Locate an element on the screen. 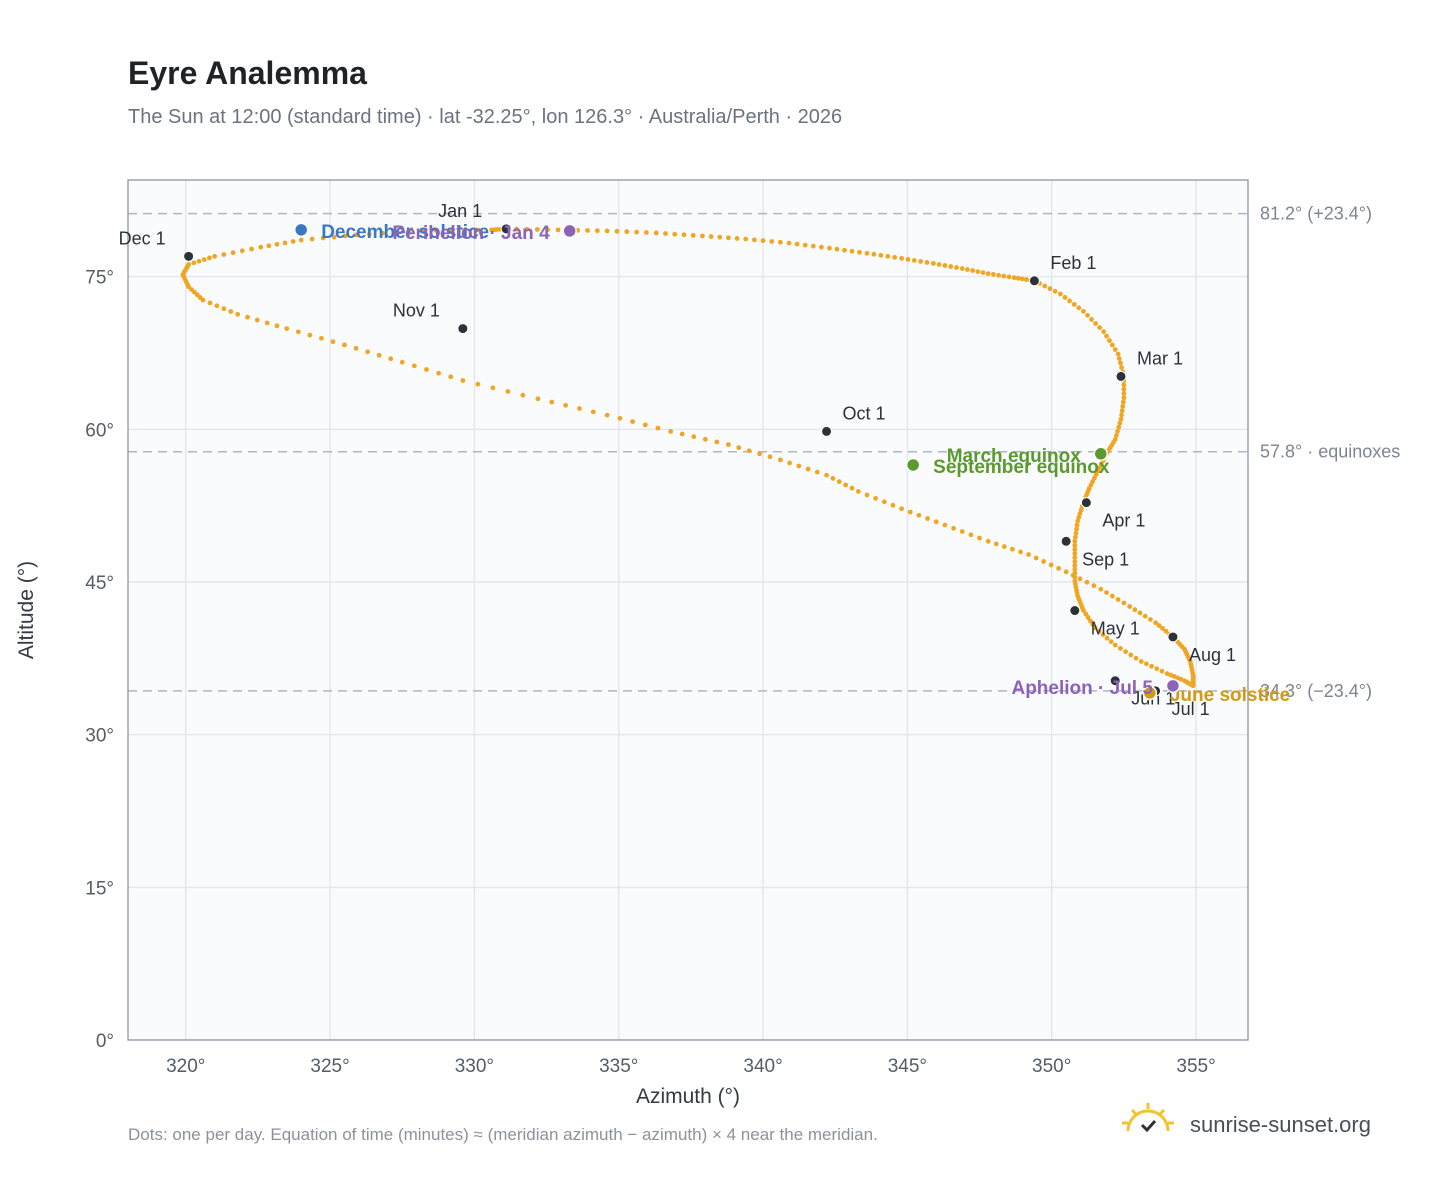 The height and width of the screenshot is (1188, 1448). month-marker-label: Oct 1 is located at coordinates (864, 413).